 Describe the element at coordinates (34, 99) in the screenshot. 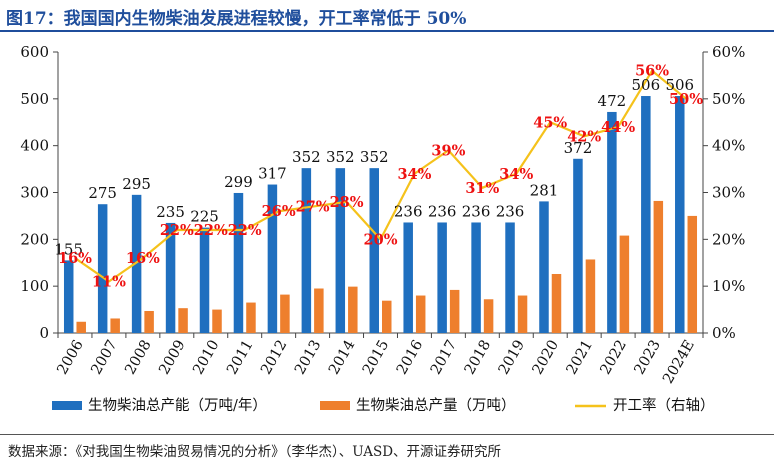

I see `y-left-tick-label: 500` at that location.